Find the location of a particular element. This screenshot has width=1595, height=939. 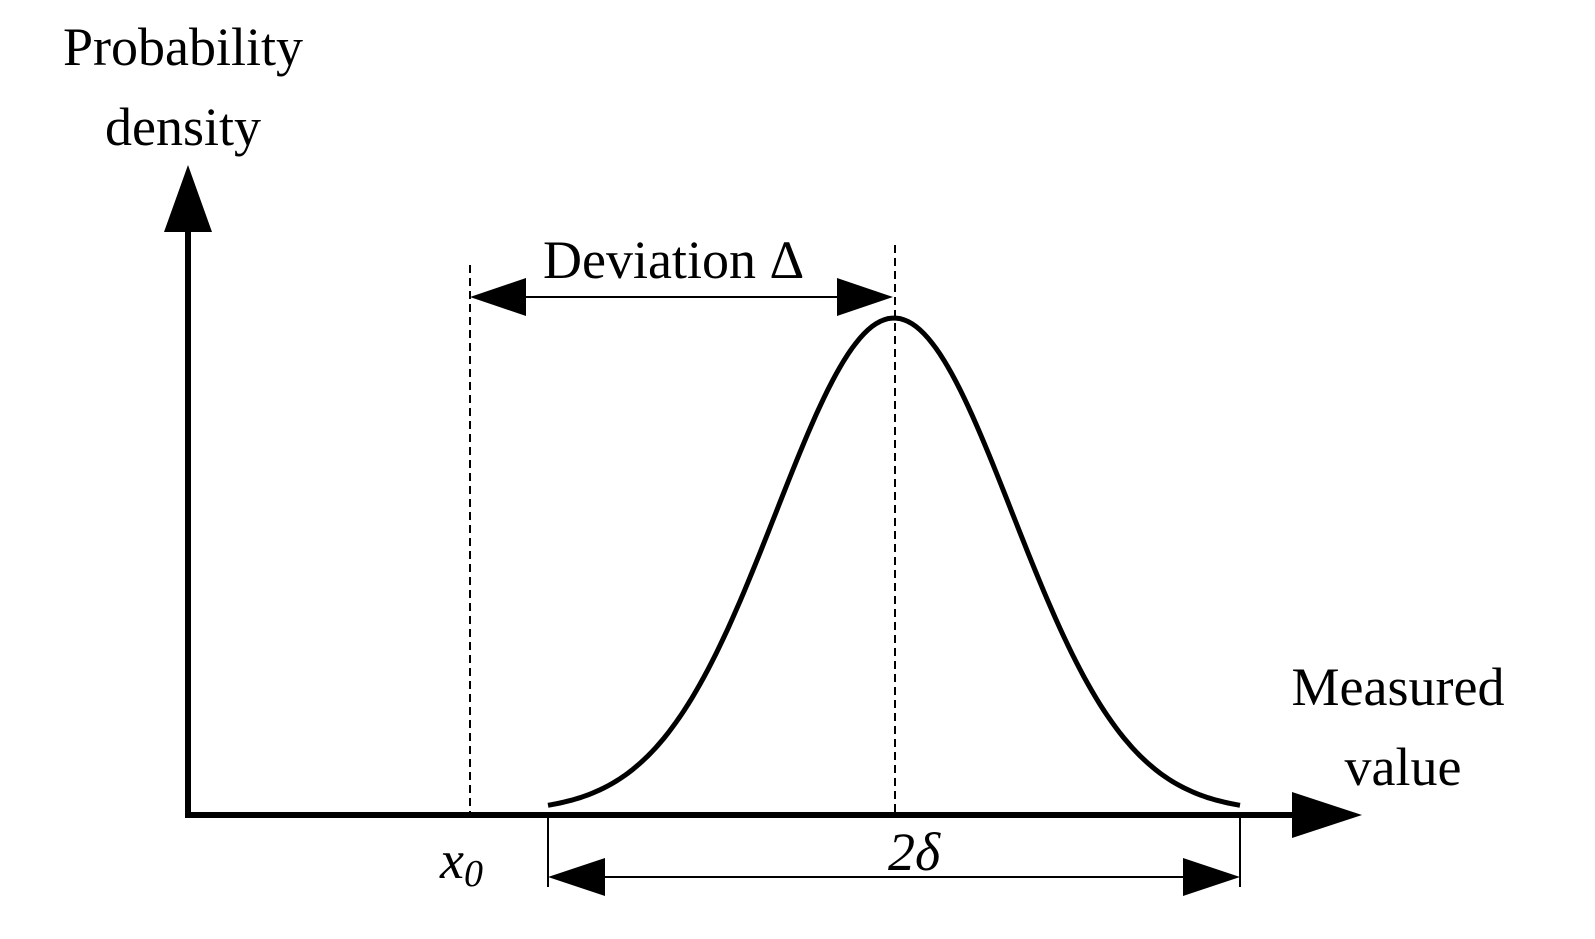

deviation-label: Deviation Δ is located at coordinates (673, 260).